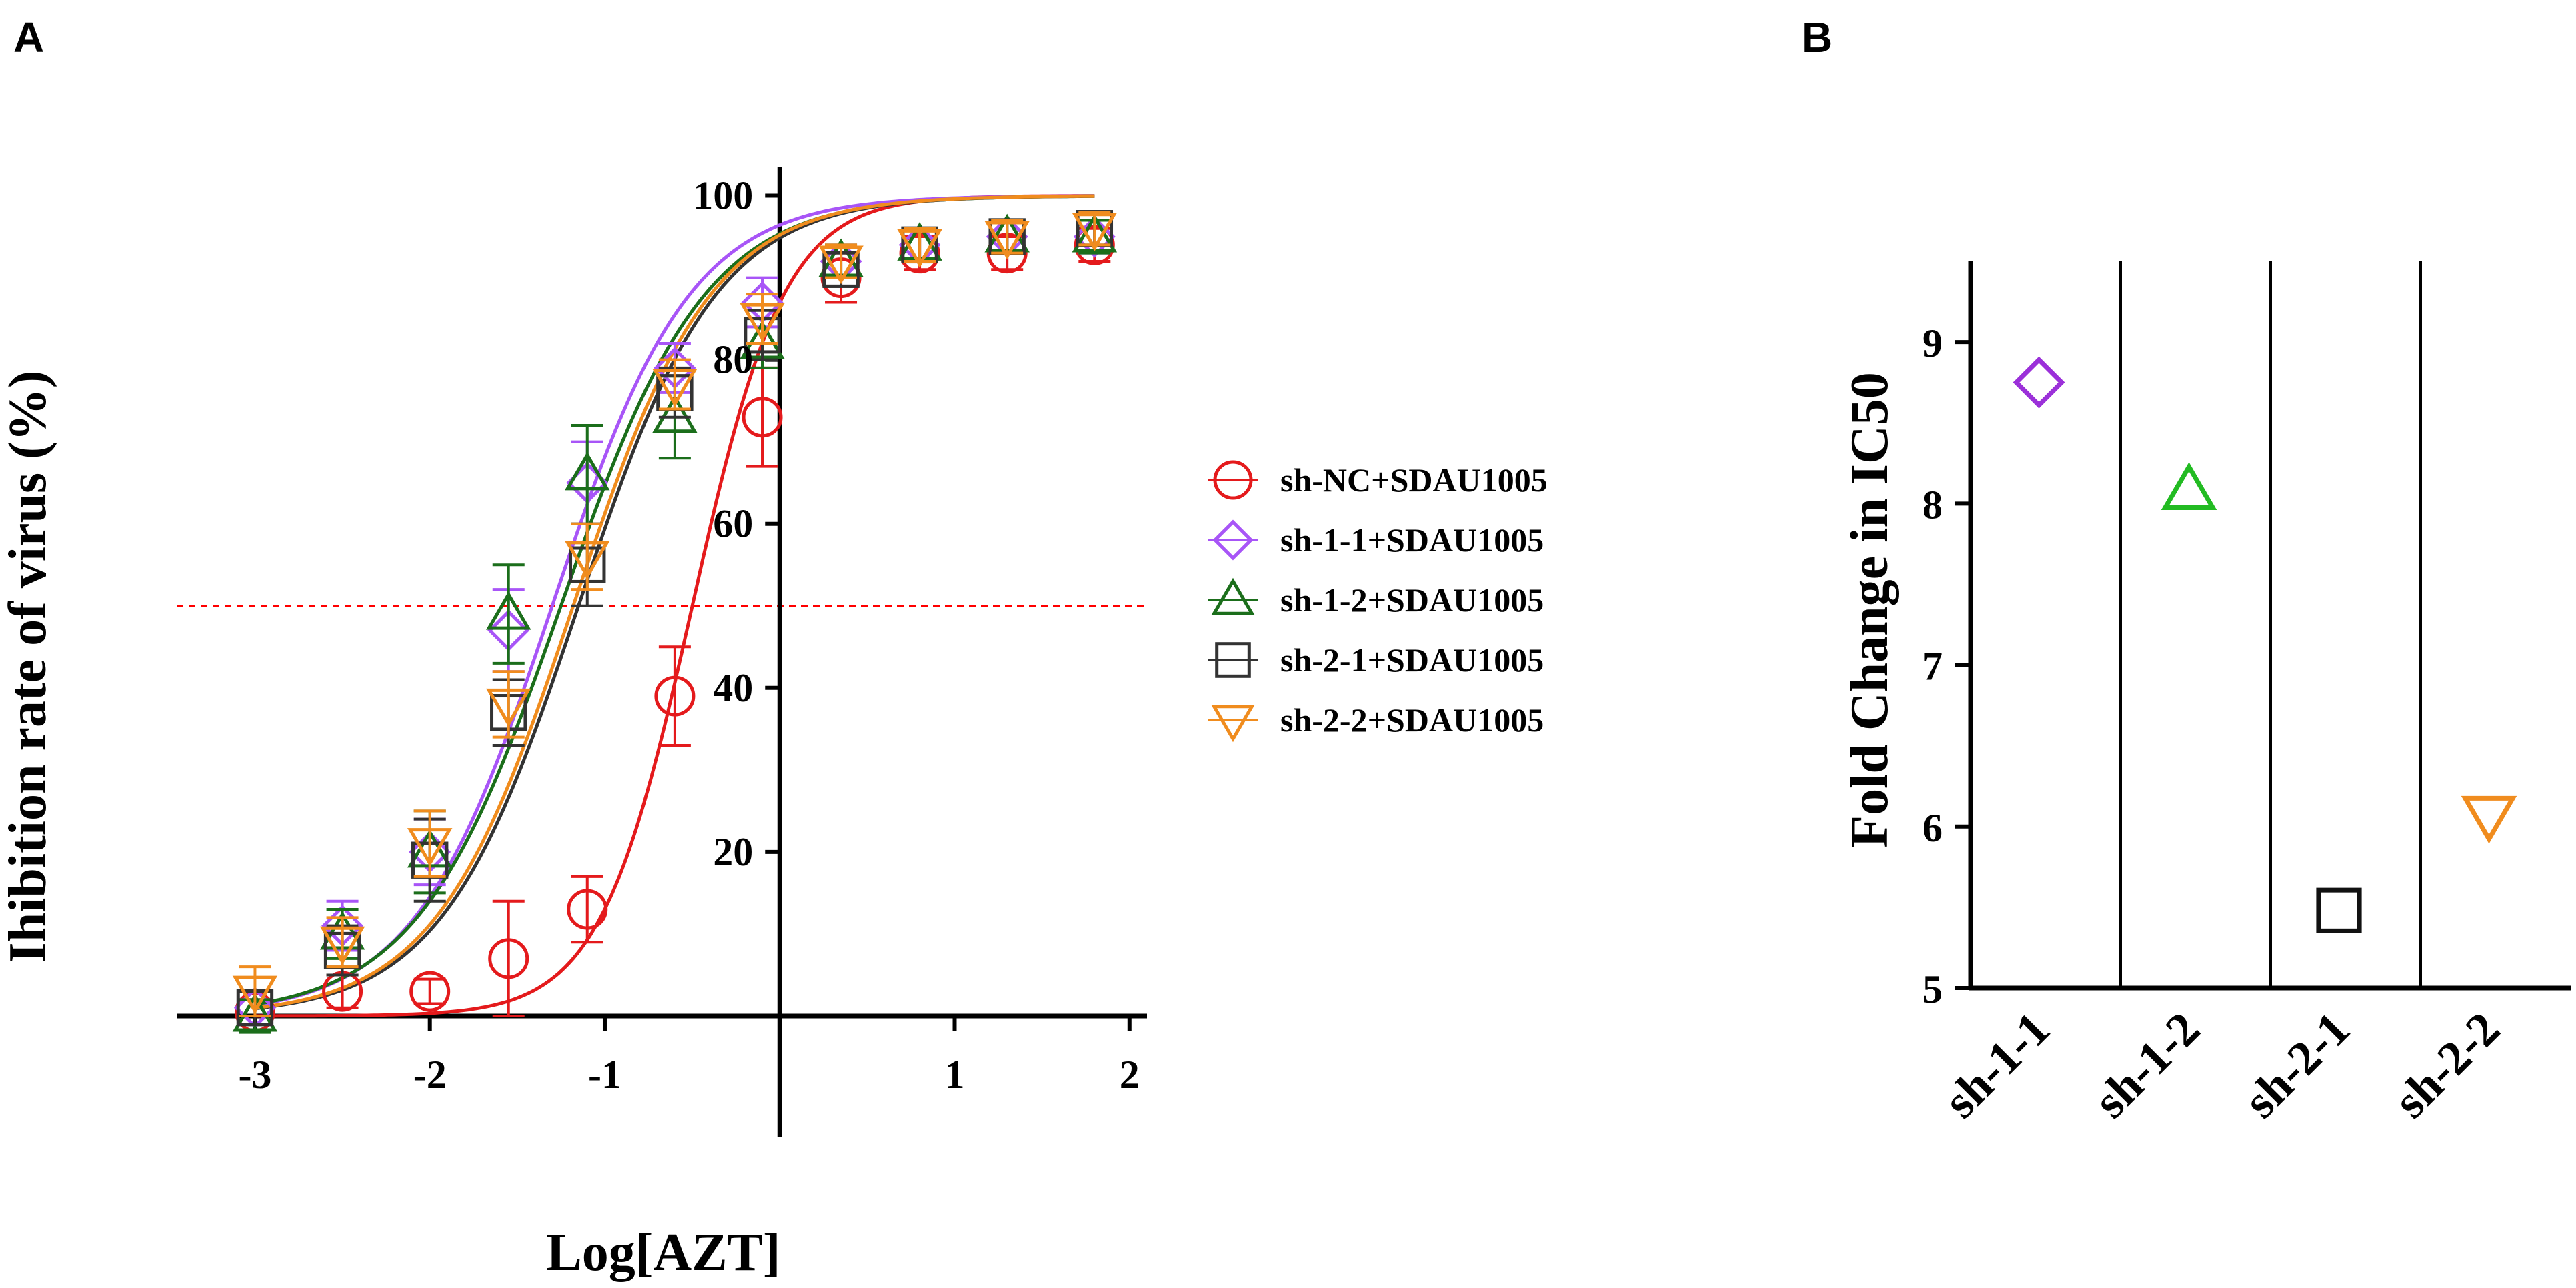 Image resolution: width=2576 pixels, height=1288 pixels. I want to click on x-tick-label: 2, so click(1130, 1075).